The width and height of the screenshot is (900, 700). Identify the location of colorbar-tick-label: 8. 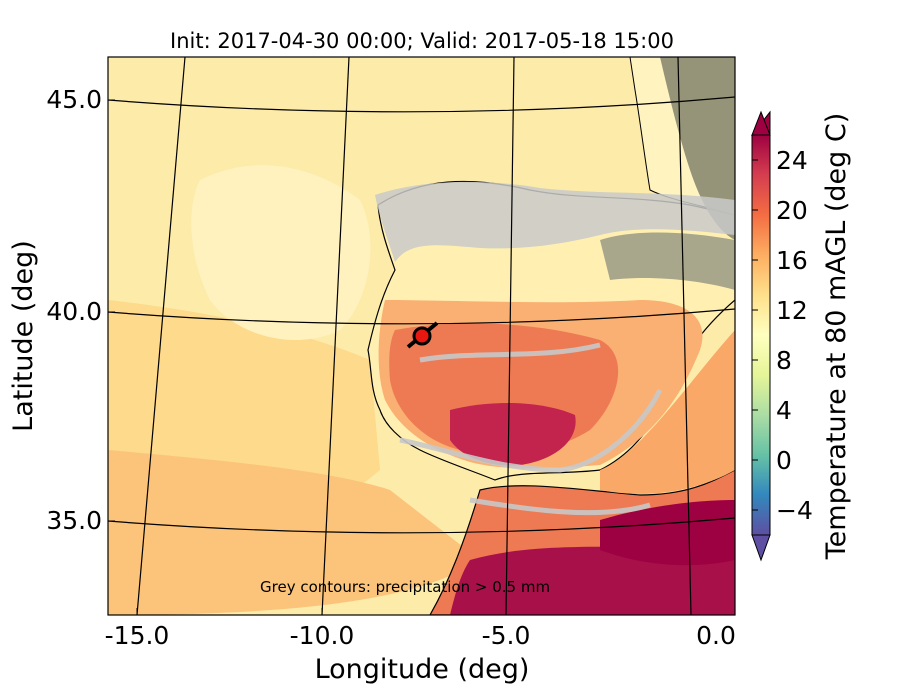
(784, 360).